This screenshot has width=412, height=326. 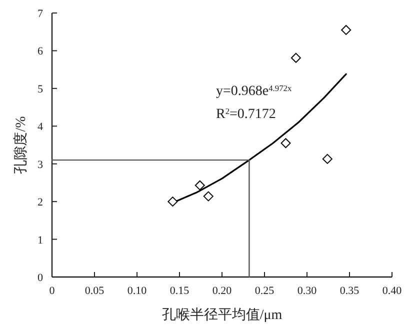 What do you see at coordinates (392, 291) in the screenshot?
I see `x-tick-label: 0.40` at bounding box center [392, 291].